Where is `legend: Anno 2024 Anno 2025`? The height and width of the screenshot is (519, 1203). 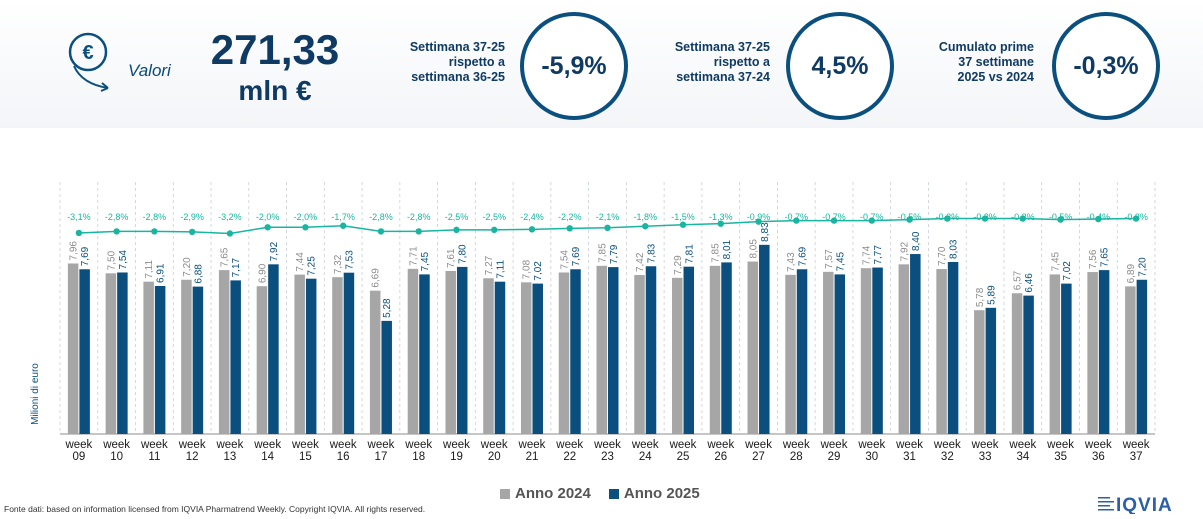 legend: Anno 2024 Anno 2025 is located at coordinates (600, 493).